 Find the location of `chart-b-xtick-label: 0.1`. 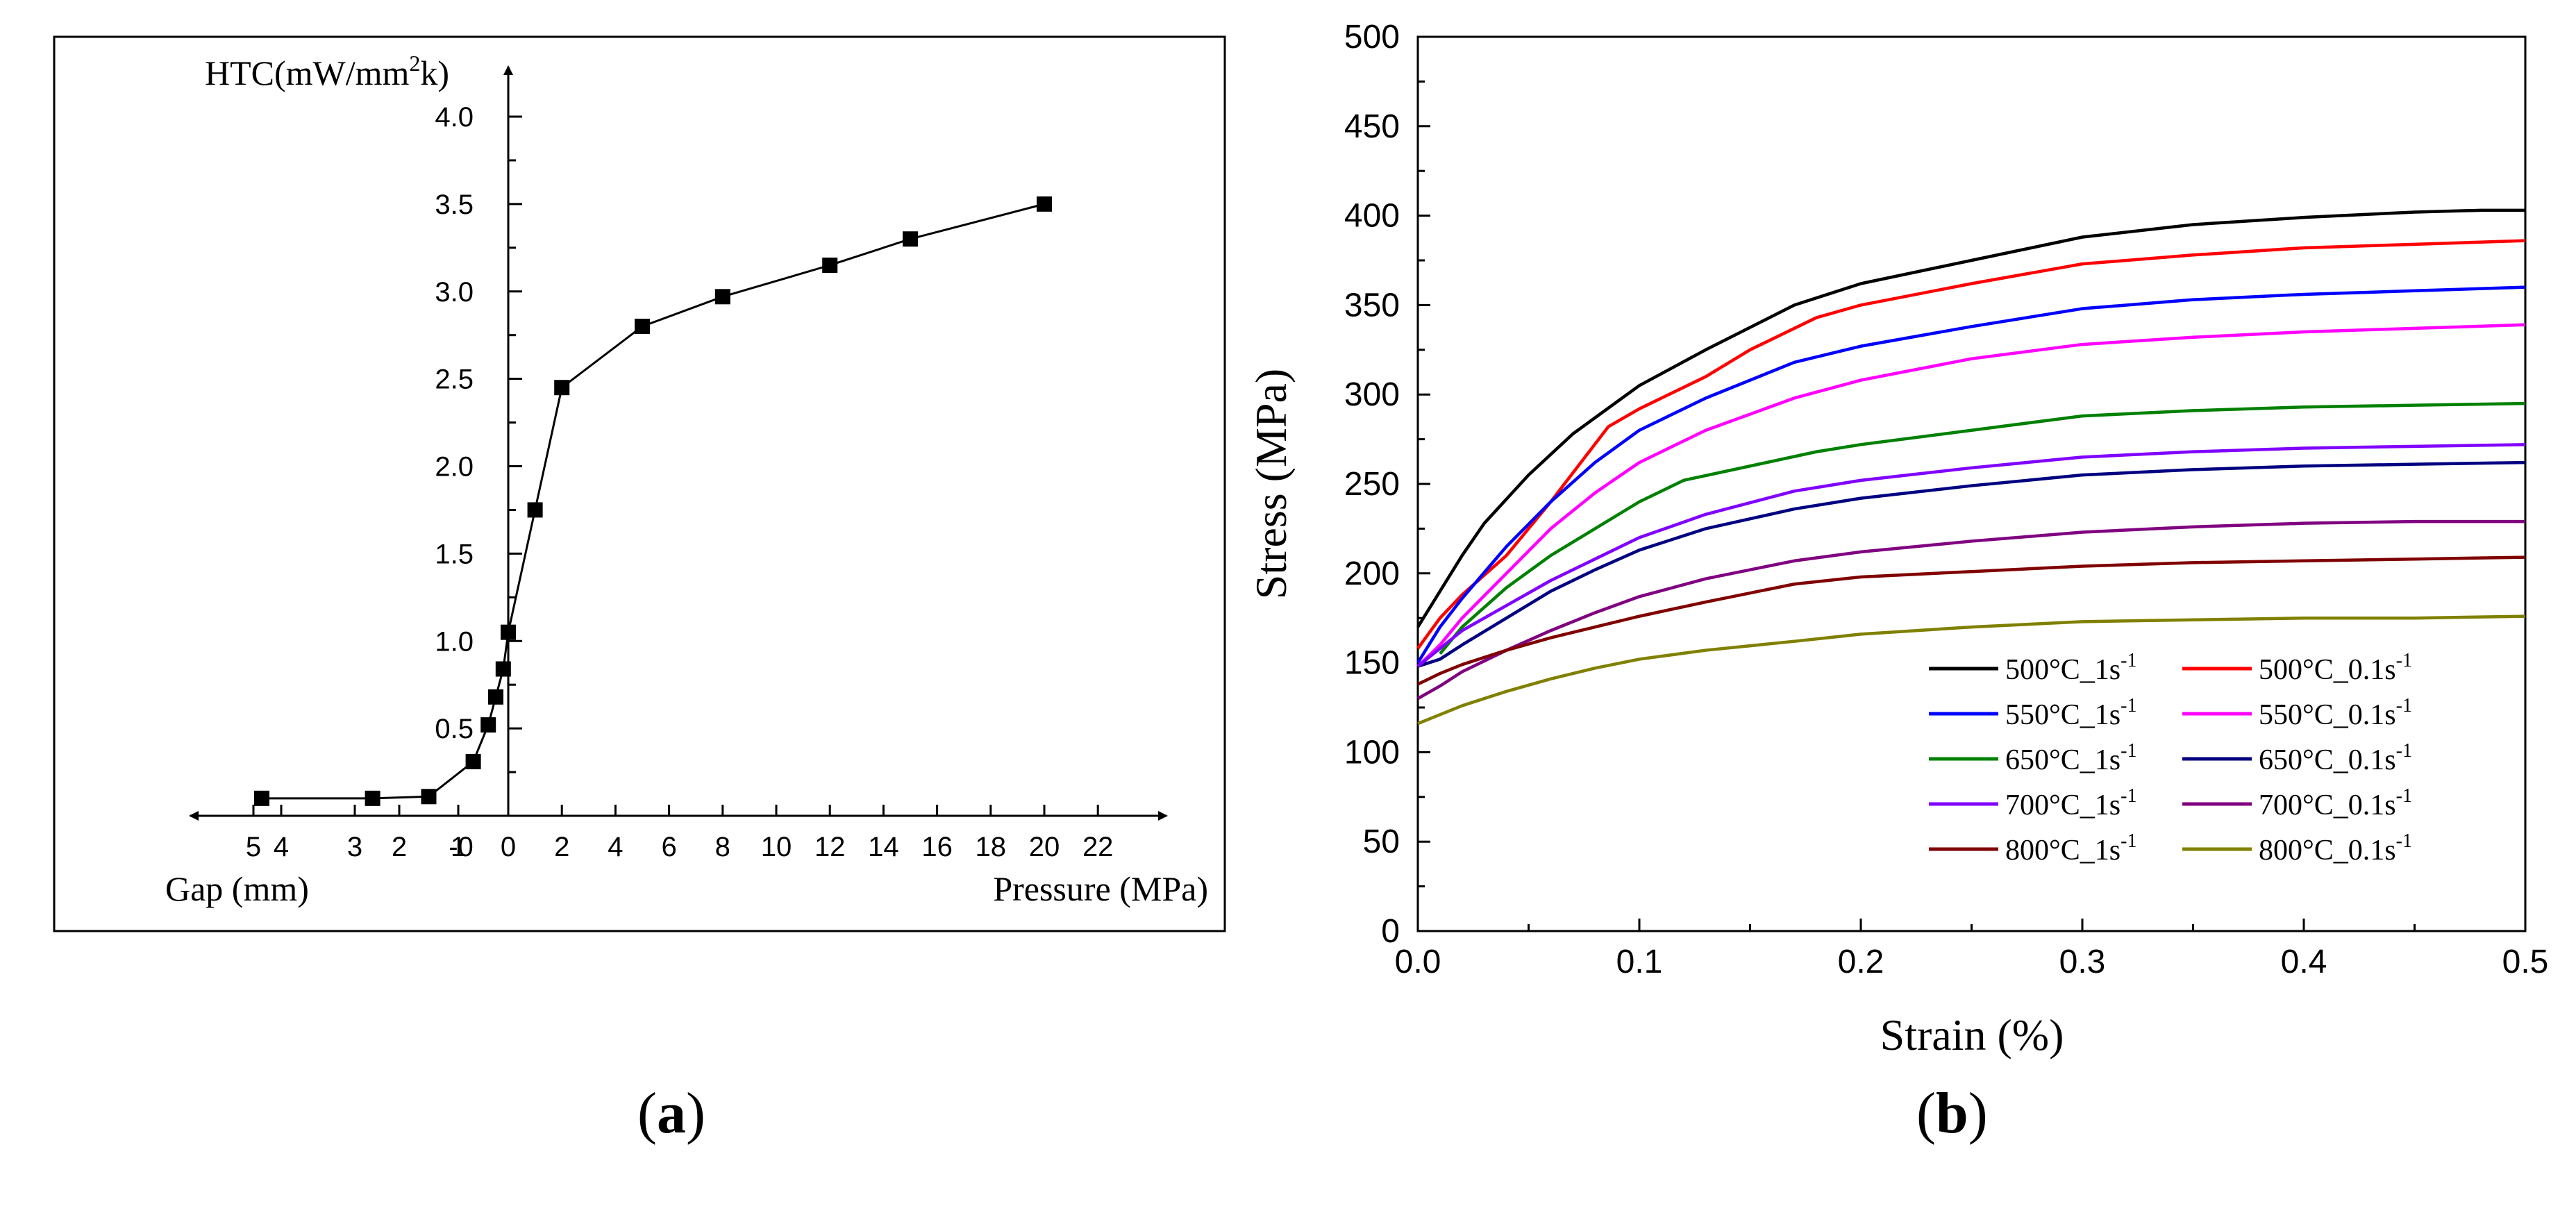

chart-b-xtick-label: 0.1 is located at coordinates (1639, 962).